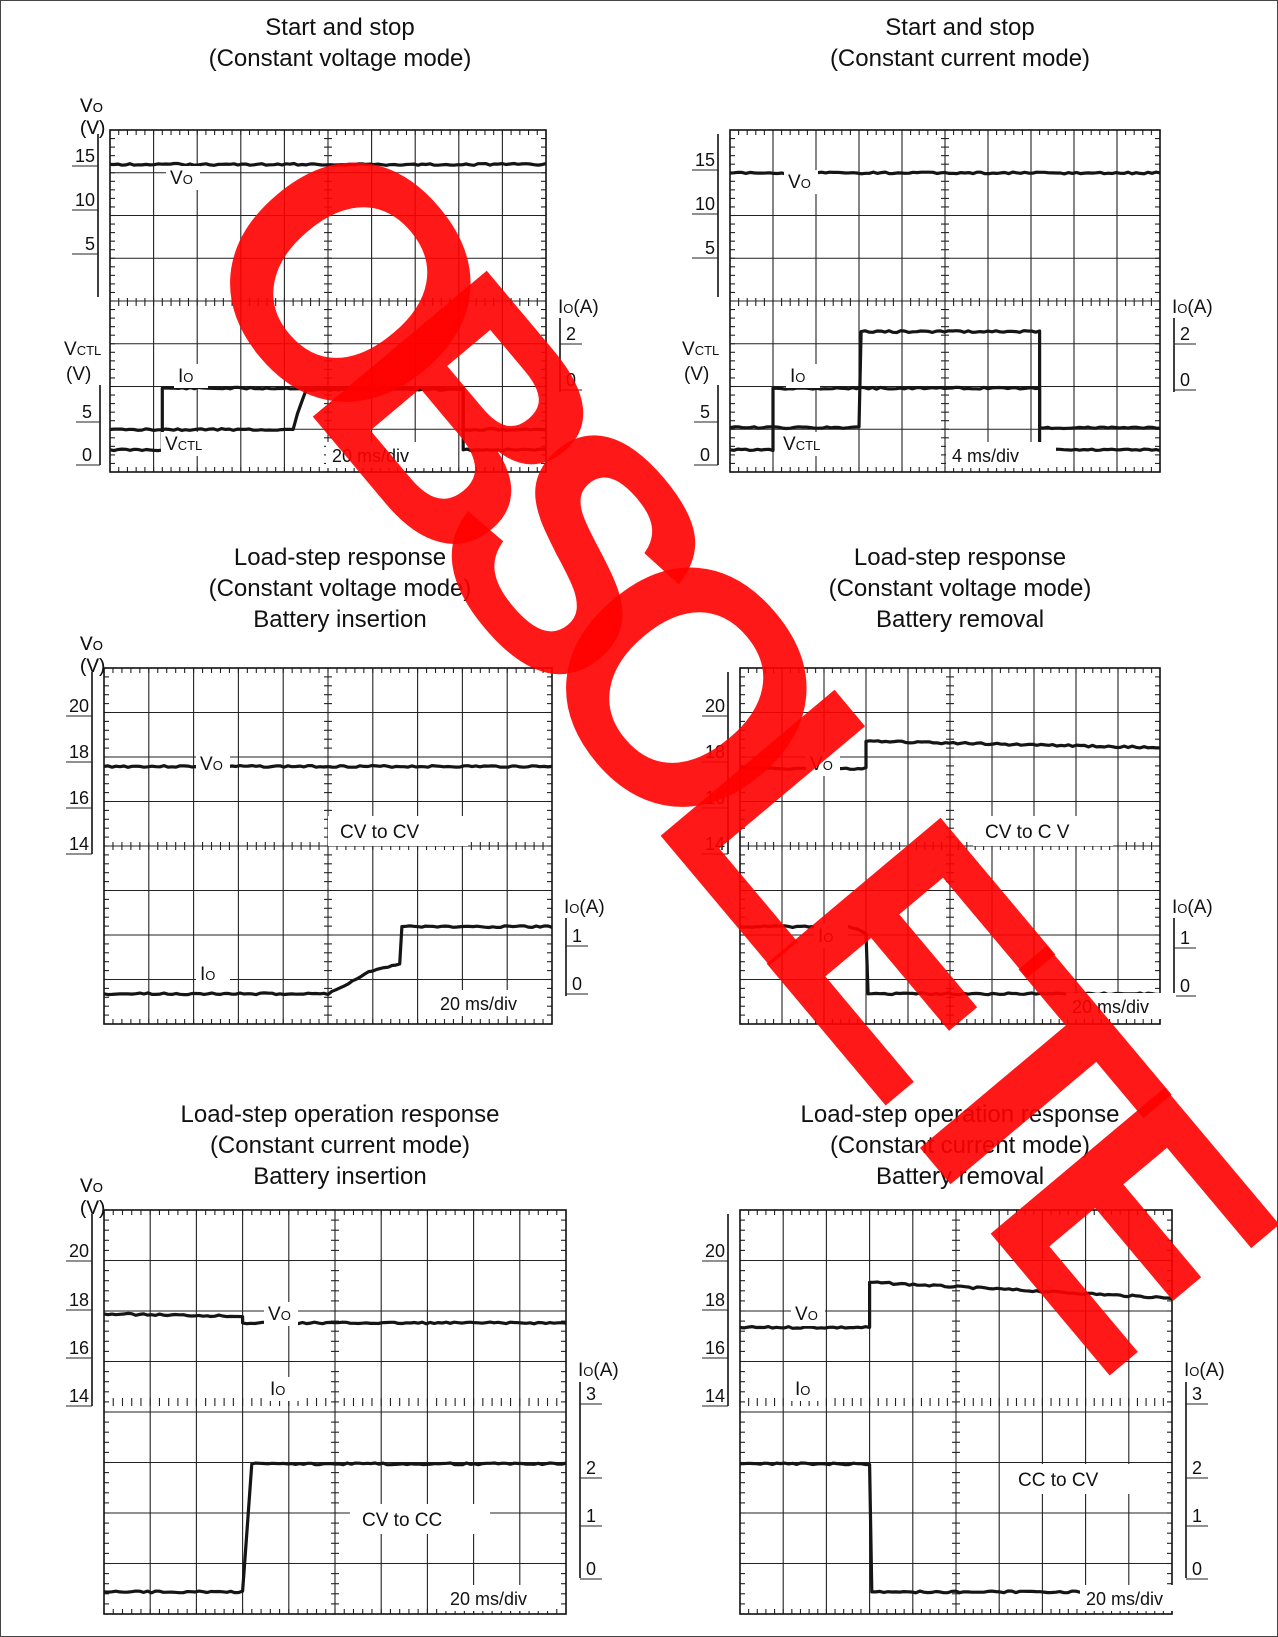 Image resolution: width=1278 pixels, height=1637 pixels. Describe the element at coordinates (985, 456) in the screenshot. I see `time-scale-label: 4 ms/div` at that location.